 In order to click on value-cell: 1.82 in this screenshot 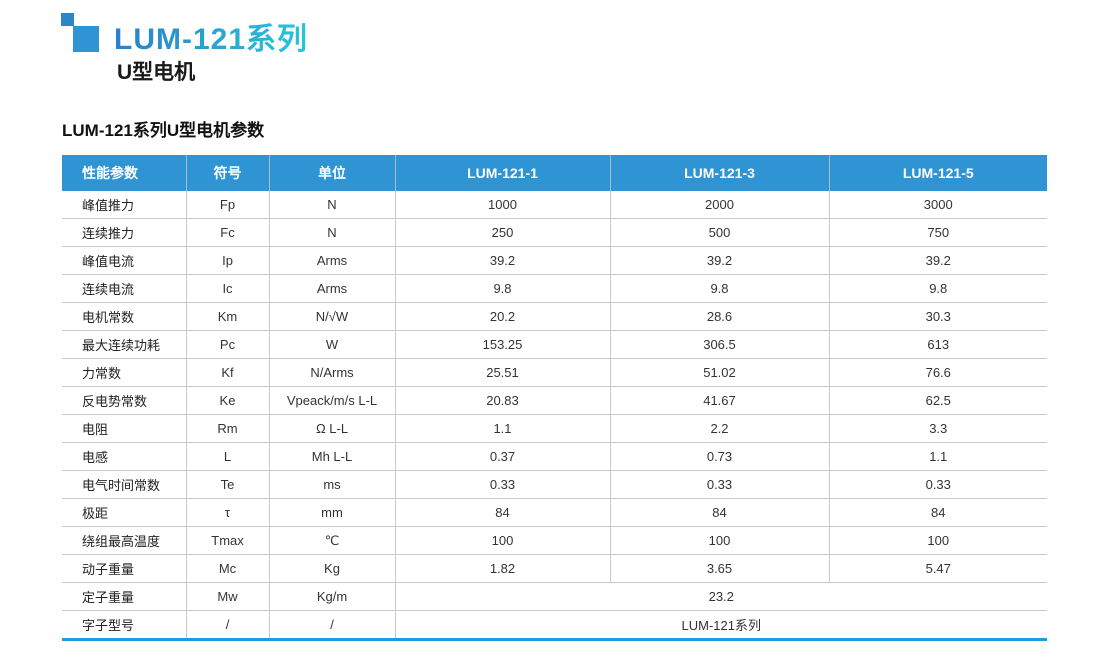, I will do `click(503, 568)`.